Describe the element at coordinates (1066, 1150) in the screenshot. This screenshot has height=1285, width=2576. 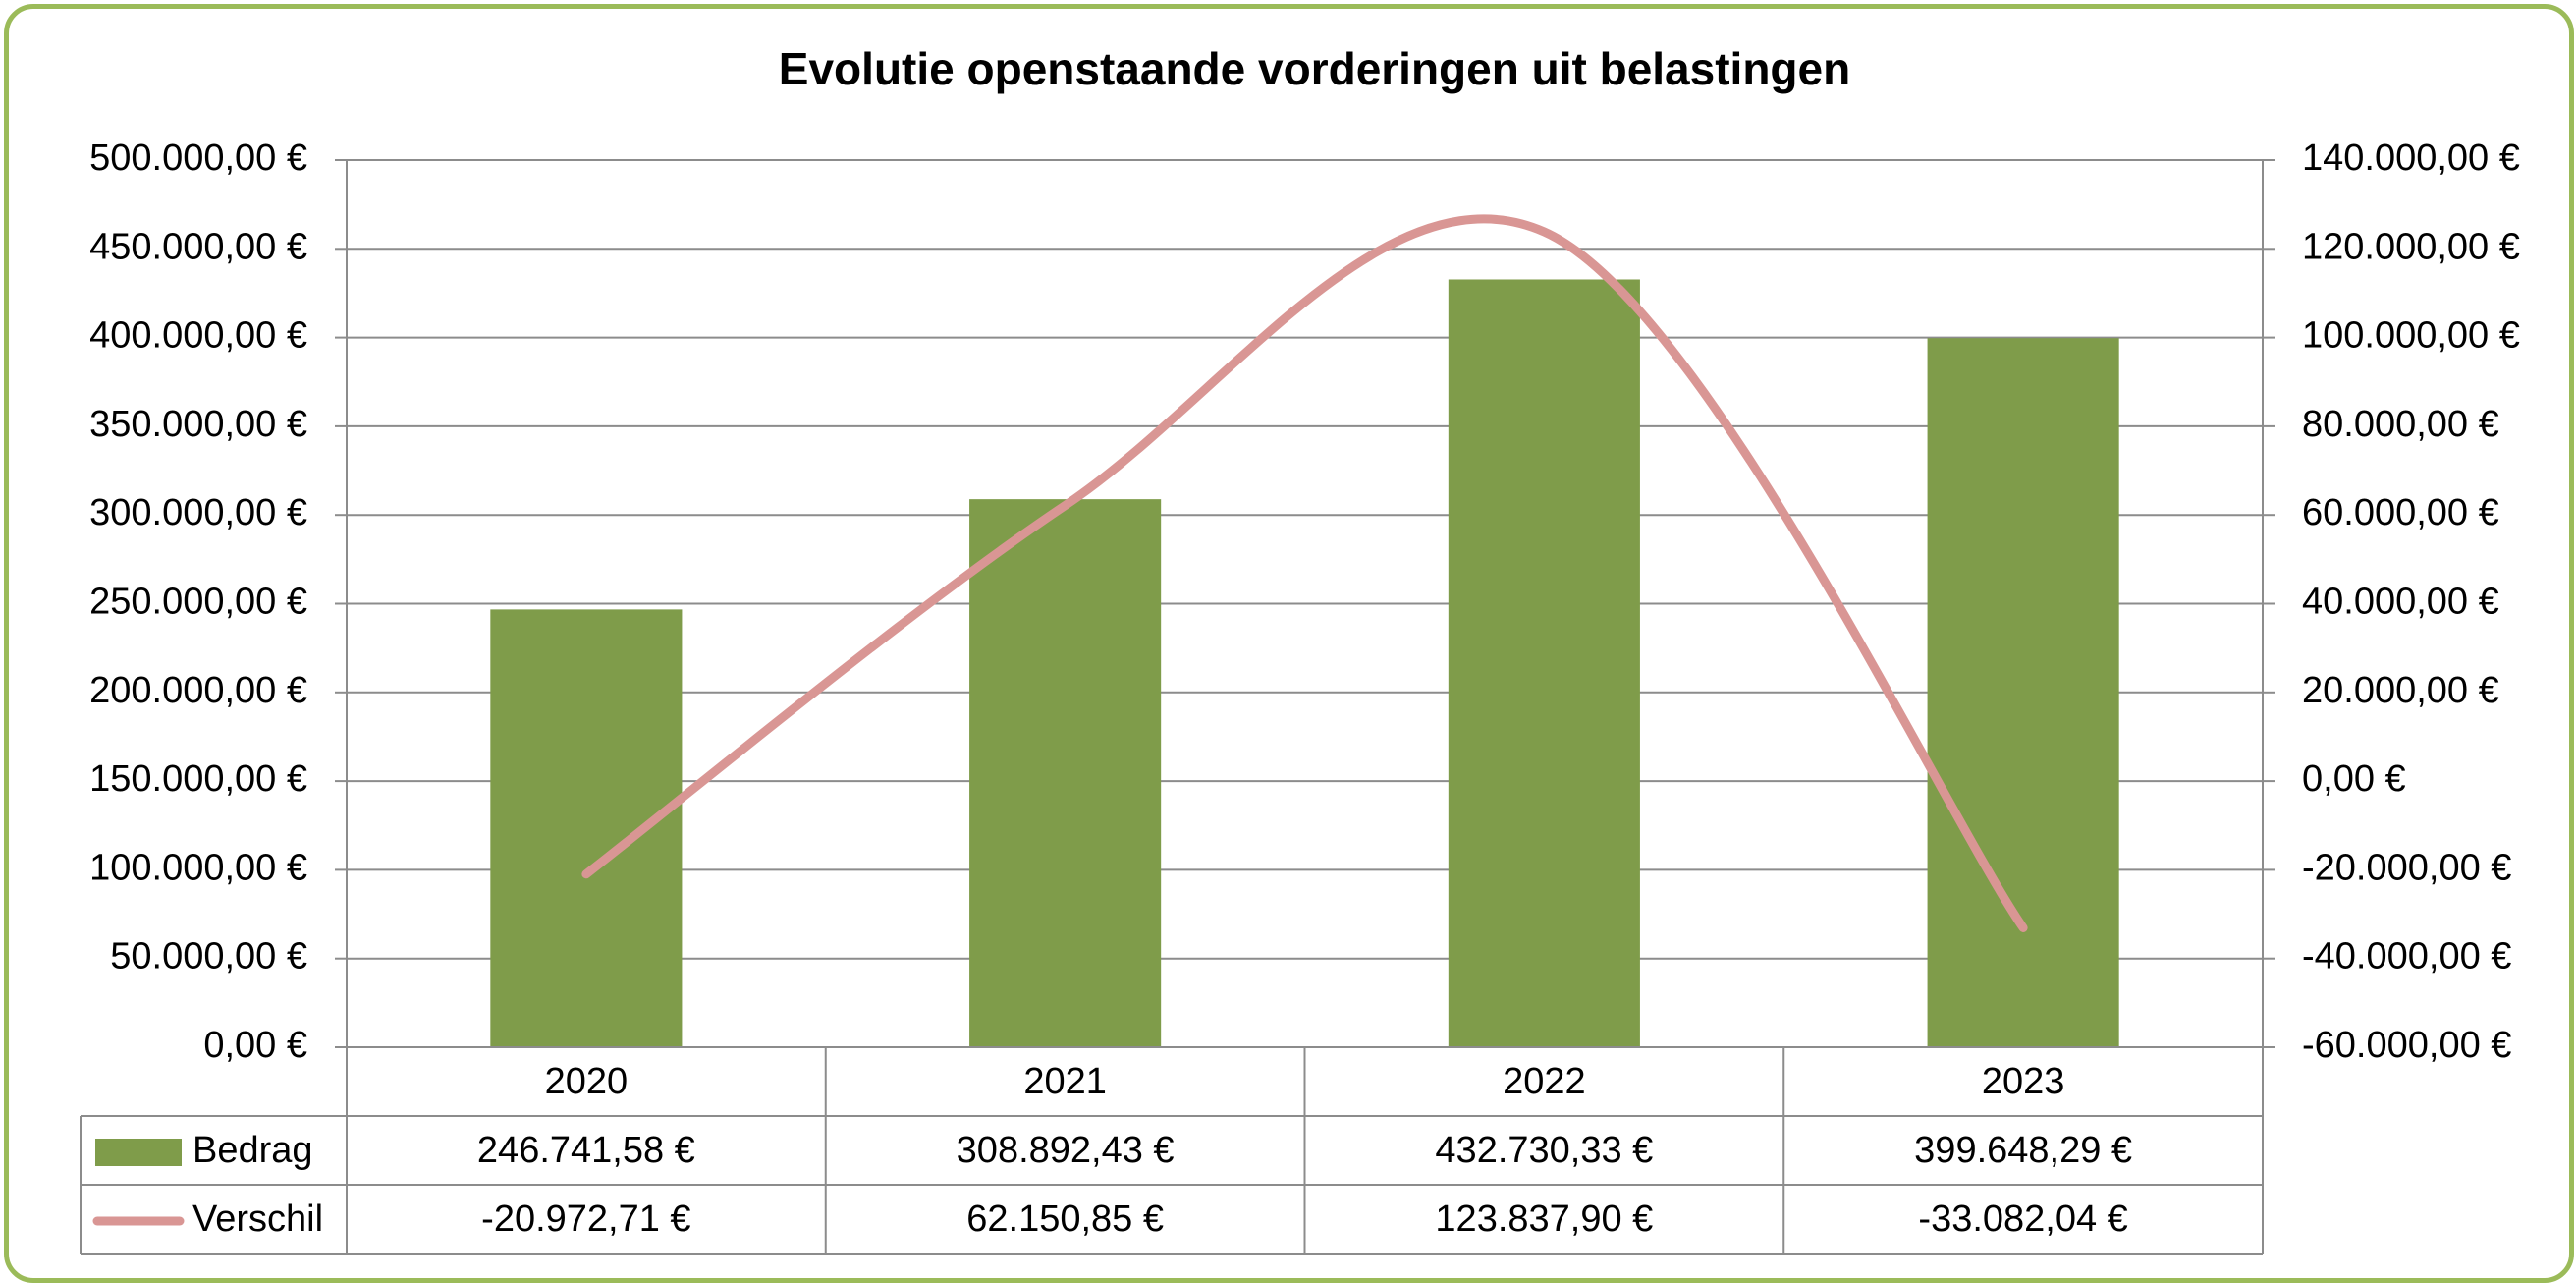
I see `table-value-bedrag: 308.892,43 €` at that location.